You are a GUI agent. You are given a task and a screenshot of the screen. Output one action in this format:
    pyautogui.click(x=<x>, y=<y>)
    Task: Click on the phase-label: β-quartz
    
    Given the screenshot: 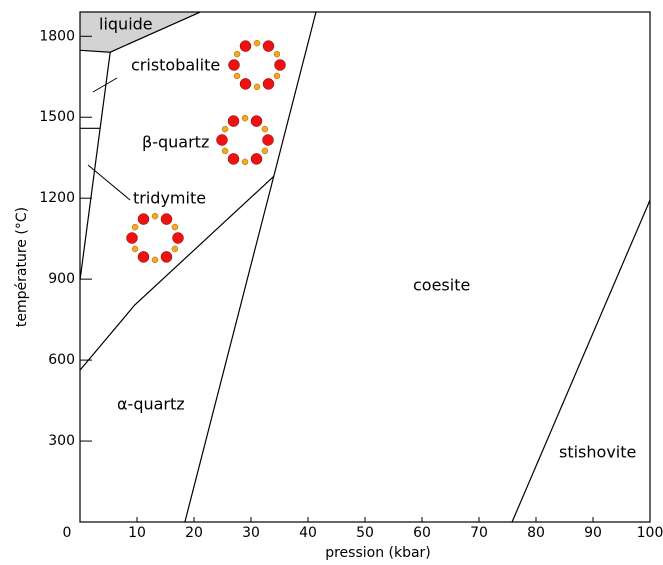 What is the action you would take?
    pyautogui.click(x=175, y=142)
    